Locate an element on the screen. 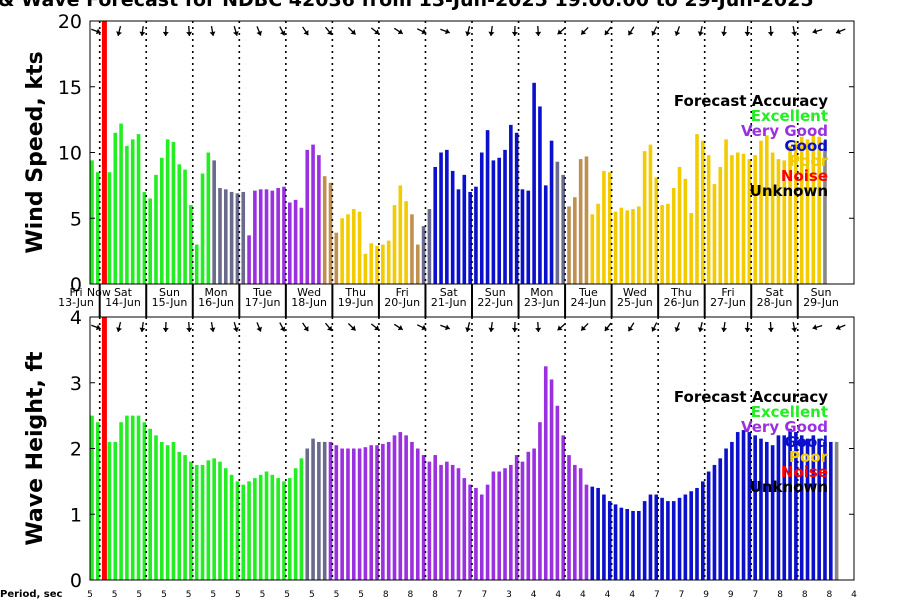  day-of-week-label: Sun is located at coordinates (169, 292).